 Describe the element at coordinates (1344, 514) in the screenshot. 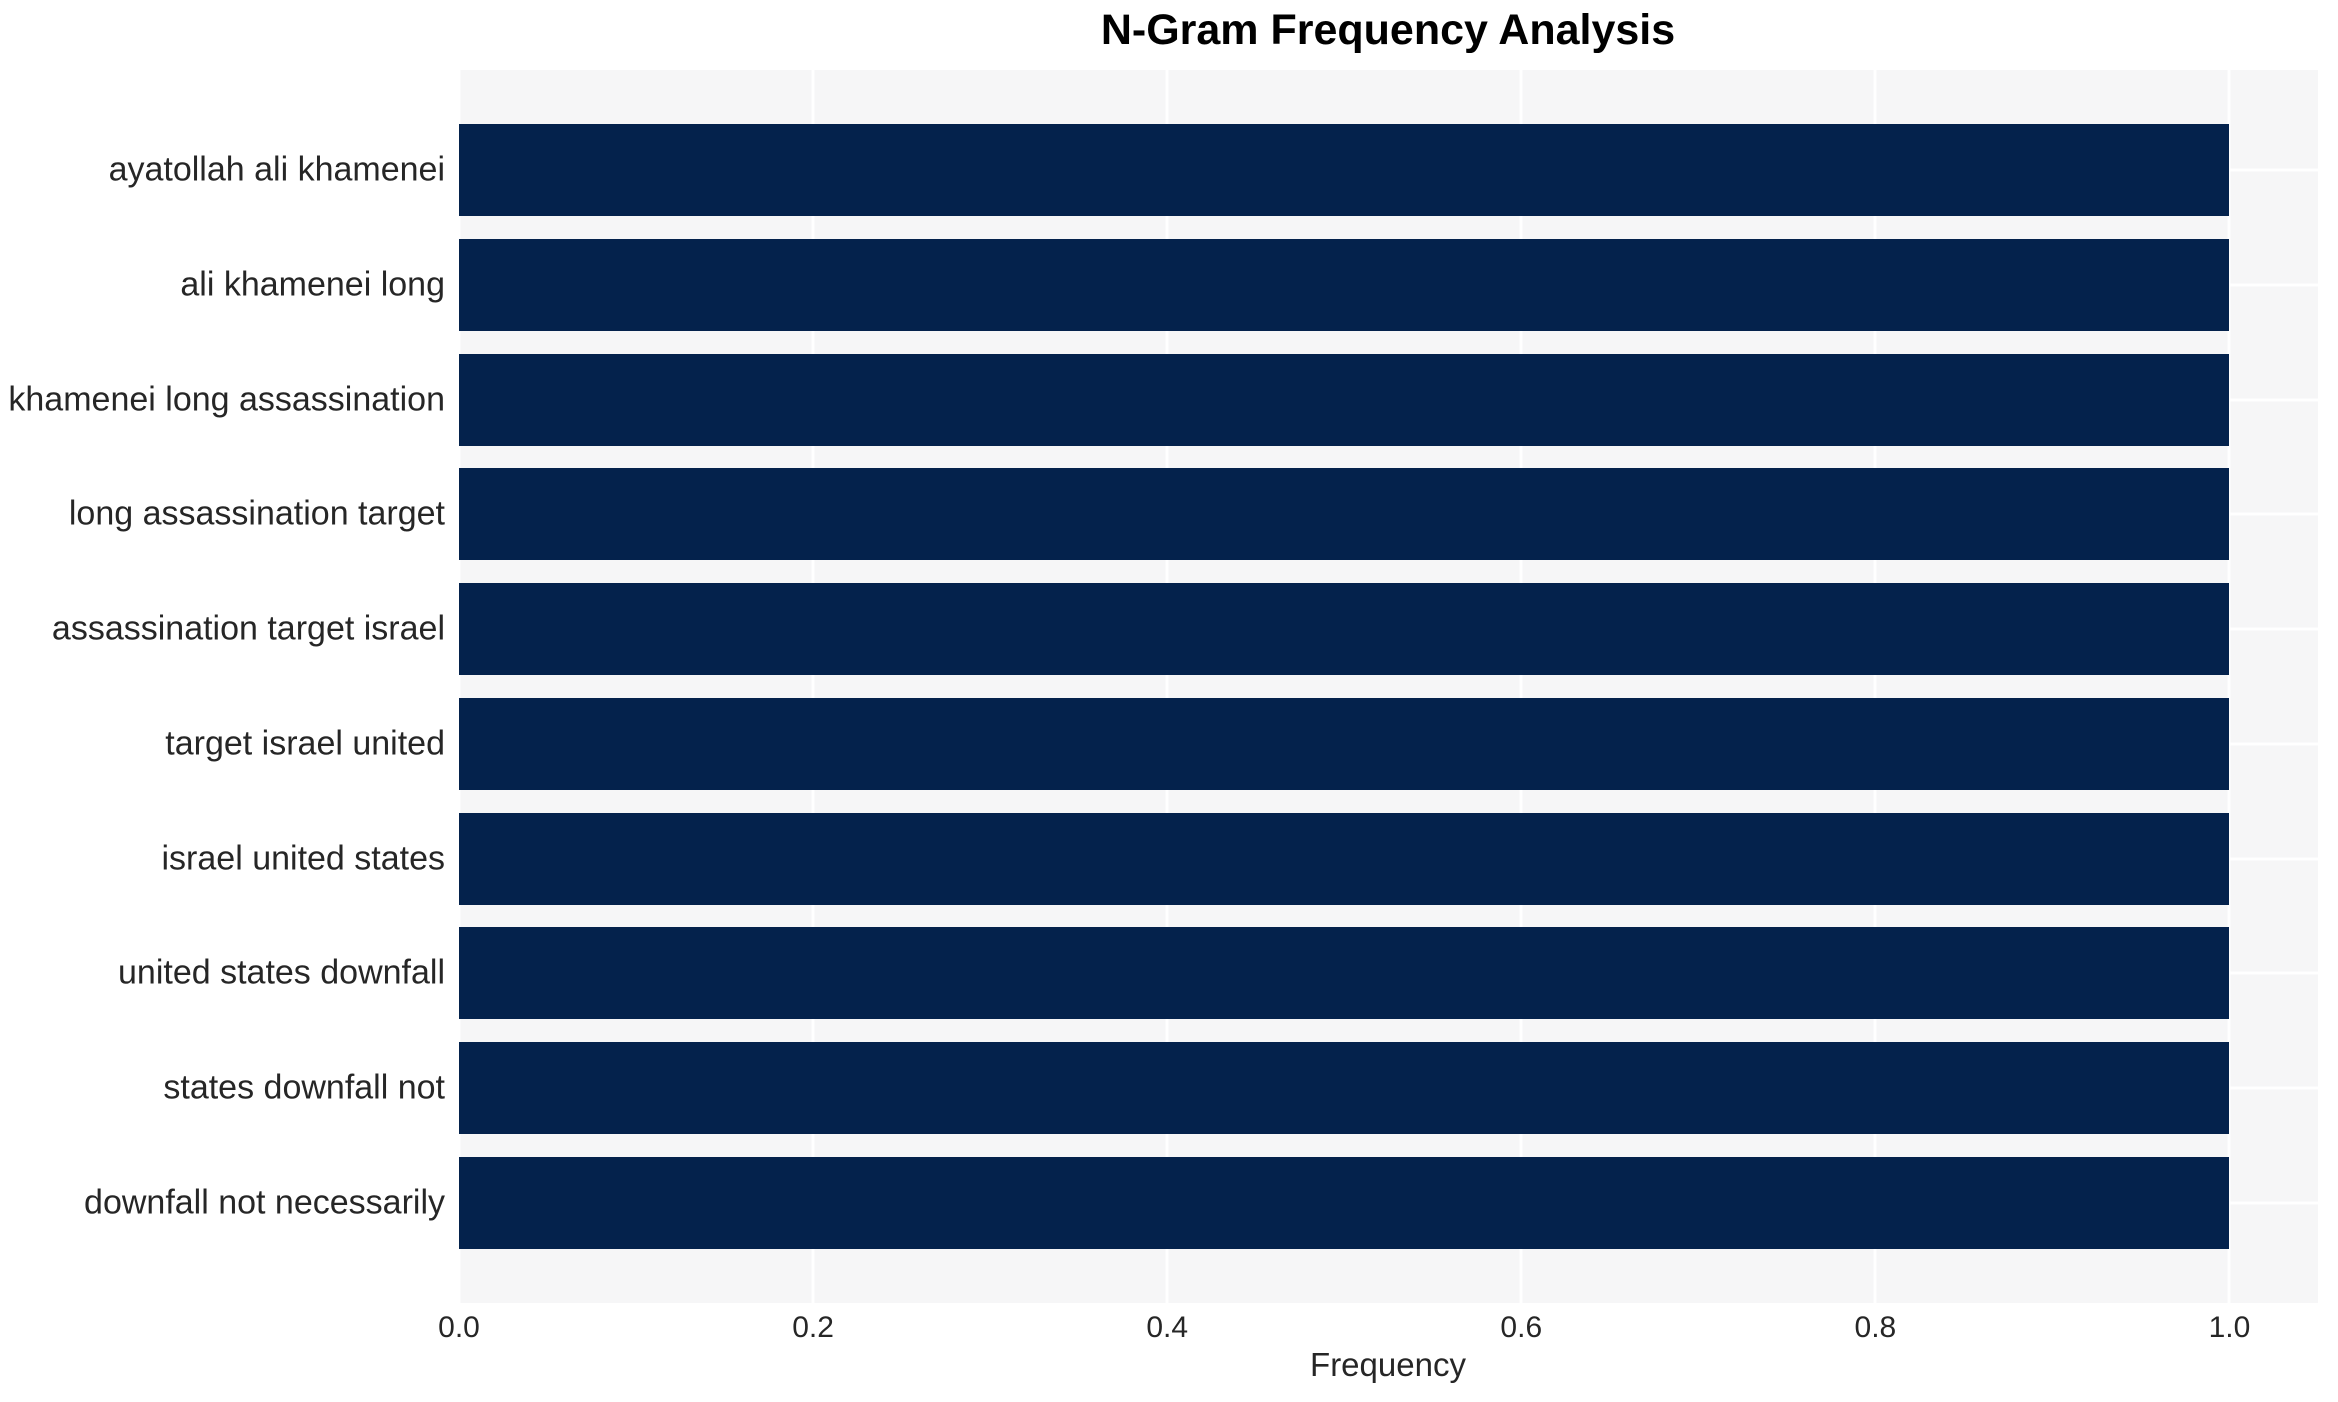

I see `bar-long-assassination-target` at that location.